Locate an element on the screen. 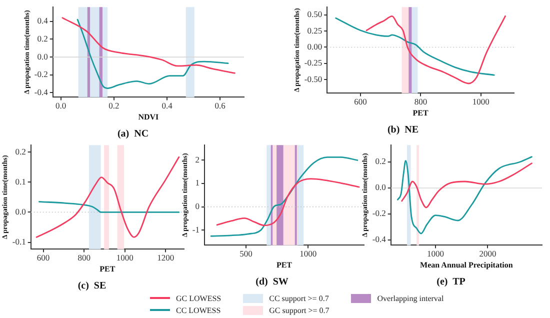  y-tick-label: 0 is located at coordinates (197, 206).